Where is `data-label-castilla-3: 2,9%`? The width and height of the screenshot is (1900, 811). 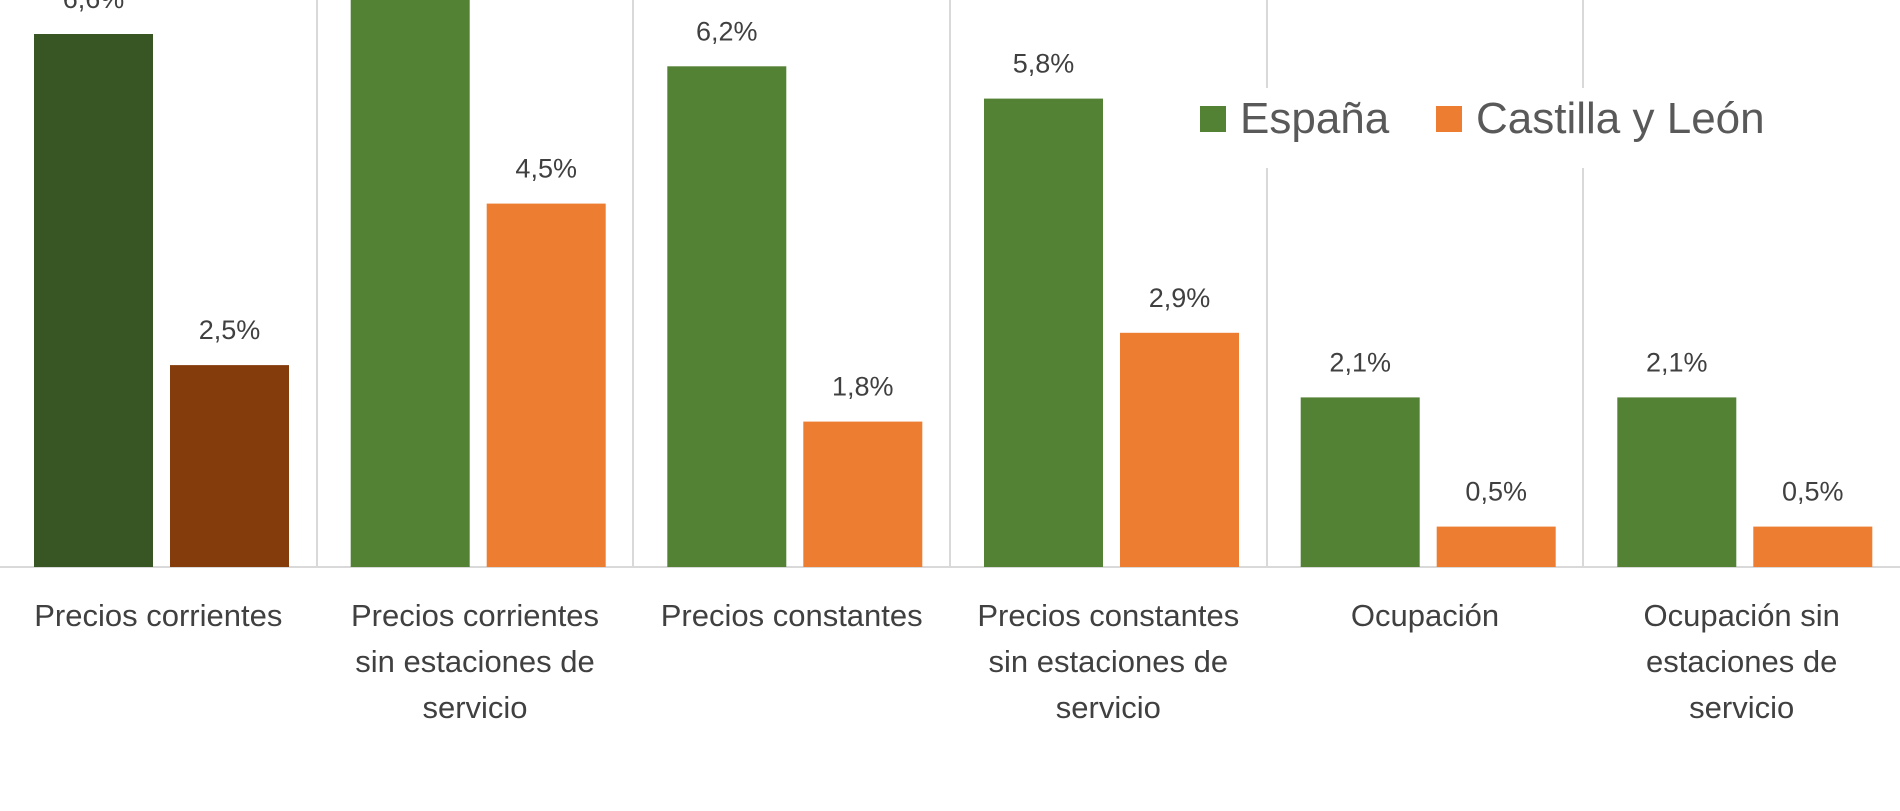 data-label-castilla-3: 2,9% is located at coordinates (1180, 298).